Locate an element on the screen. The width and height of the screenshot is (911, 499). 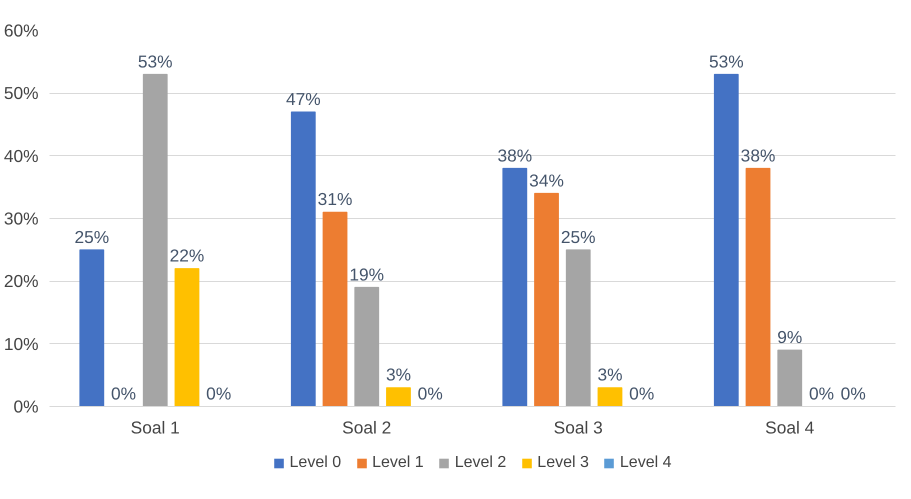
x-tick-label: Soal 2 is located at coordinates (367, 428).